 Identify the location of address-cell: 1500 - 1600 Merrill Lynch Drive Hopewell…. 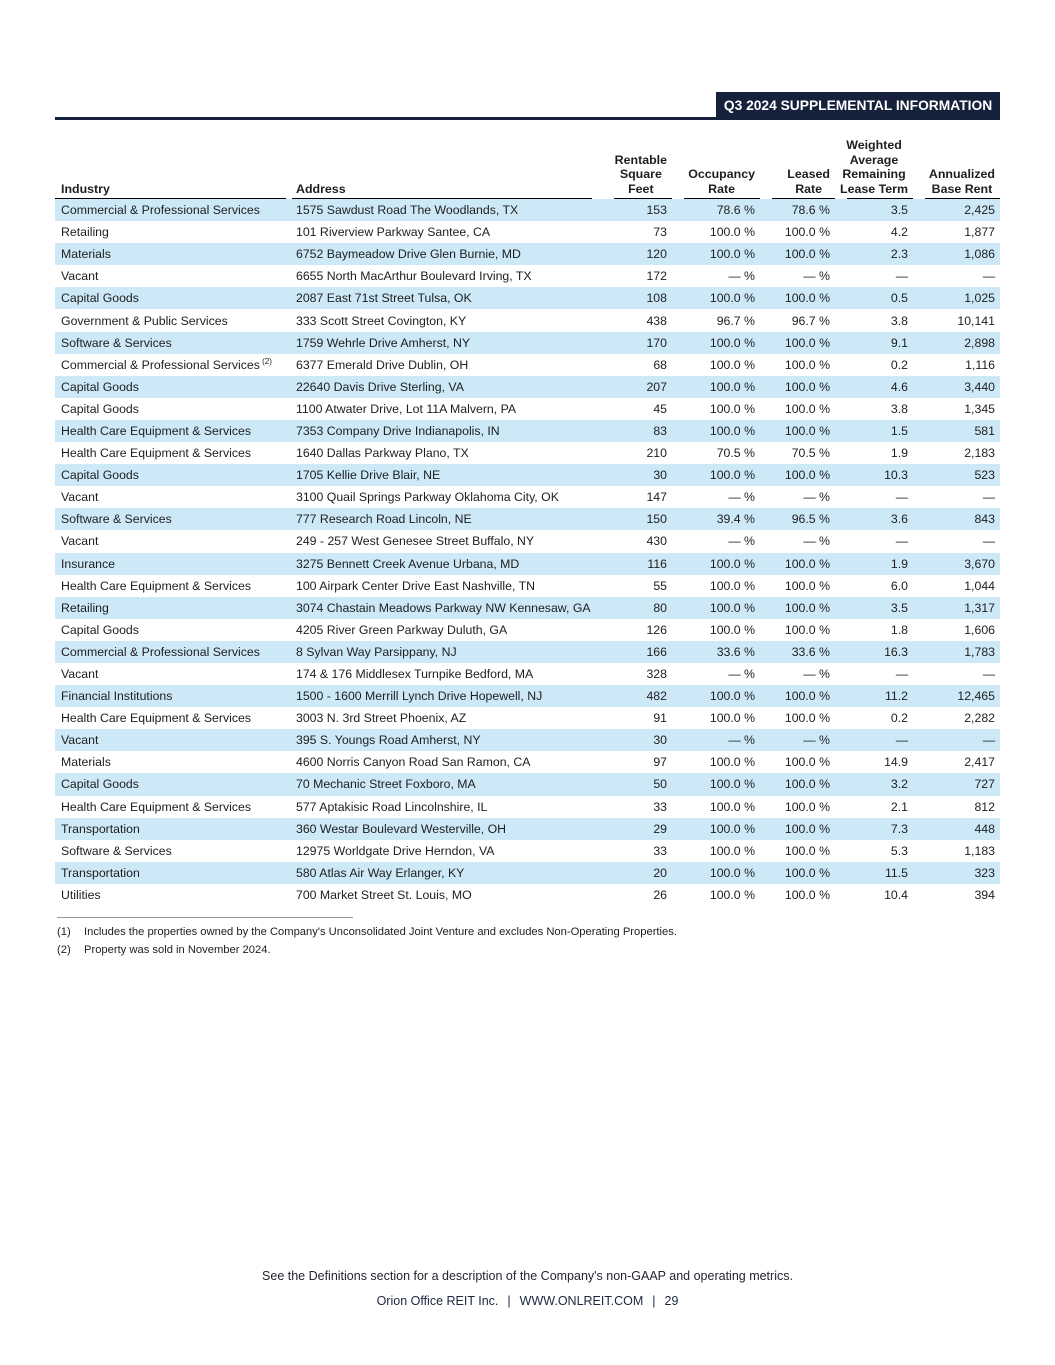
(447, 696).